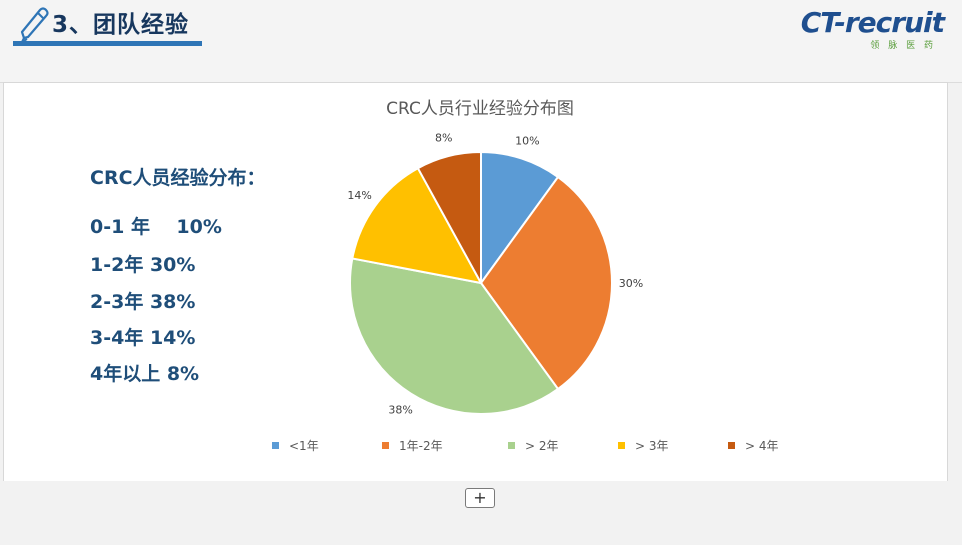 This screenshot has width=962, height=545. I want to click on chart-legend: <1年 1年-2年 > 2年 > 3年 > 4年, so click(481, 447).